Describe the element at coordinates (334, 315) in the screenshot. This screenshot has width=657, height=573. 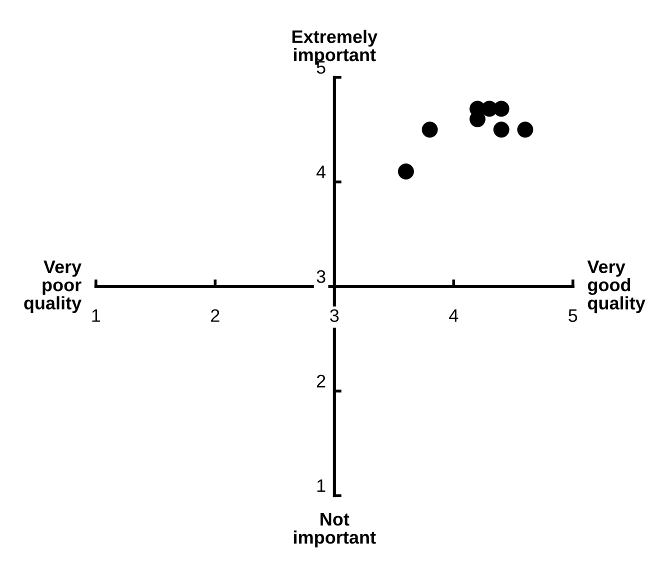
I see `x-tick-label: 3` at that location.